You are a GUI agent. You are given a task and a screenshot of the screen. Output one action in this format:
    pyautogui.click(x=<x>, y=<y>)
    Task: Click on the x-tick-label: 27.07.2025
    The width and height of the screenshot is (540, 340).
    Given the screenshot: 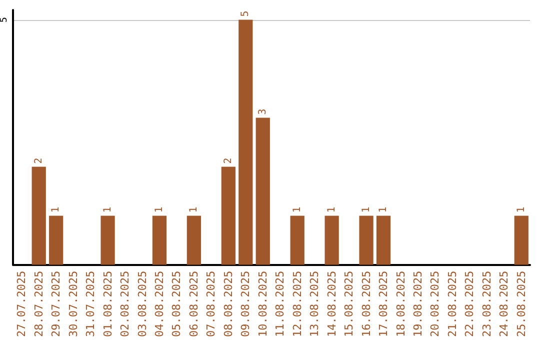 What is the action you would take?
    pyautogui.click(x=21, y=304)
    